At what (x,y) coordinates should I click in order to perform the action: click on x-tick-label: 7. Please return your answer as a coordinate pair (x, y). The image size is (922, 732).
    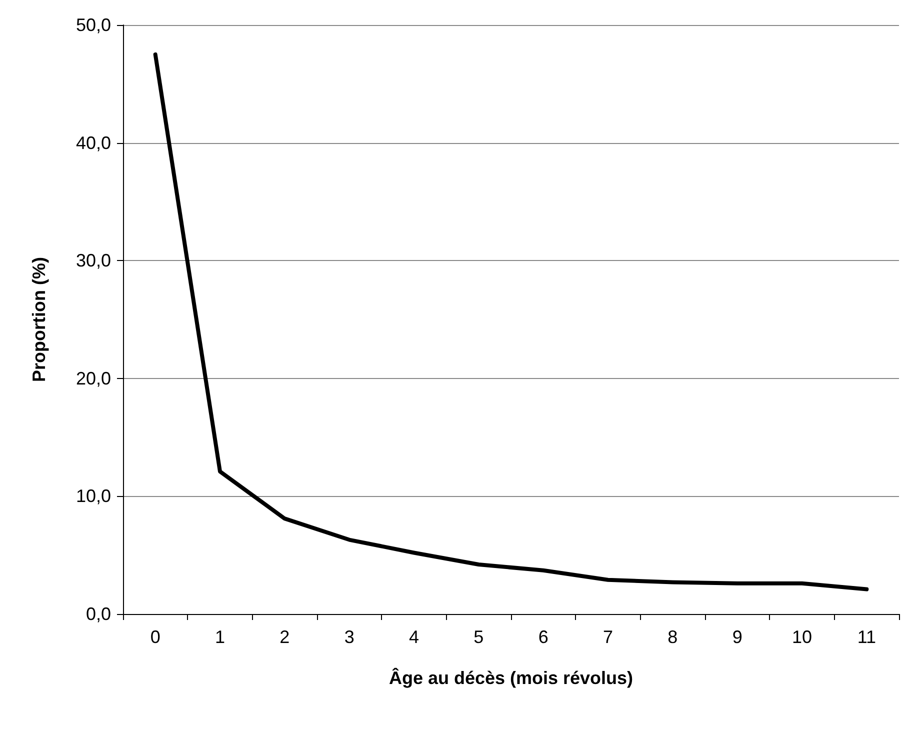
    Looking at the image, I should click on (608, 637).